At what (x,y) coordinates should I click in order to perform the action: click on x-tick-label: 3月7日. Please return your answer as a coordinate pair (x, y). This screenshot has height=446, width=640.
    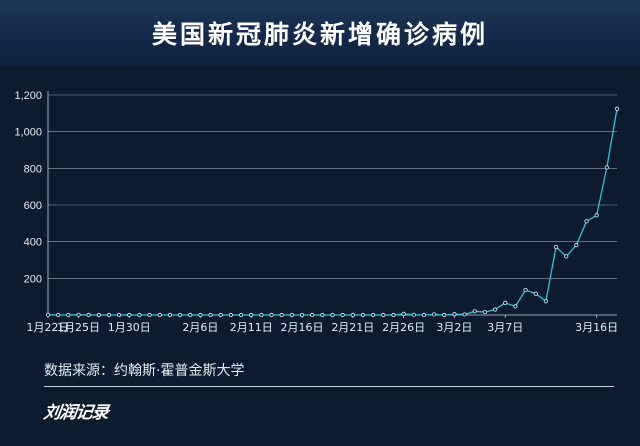
    Looking at the image, I should click on (505, 327).